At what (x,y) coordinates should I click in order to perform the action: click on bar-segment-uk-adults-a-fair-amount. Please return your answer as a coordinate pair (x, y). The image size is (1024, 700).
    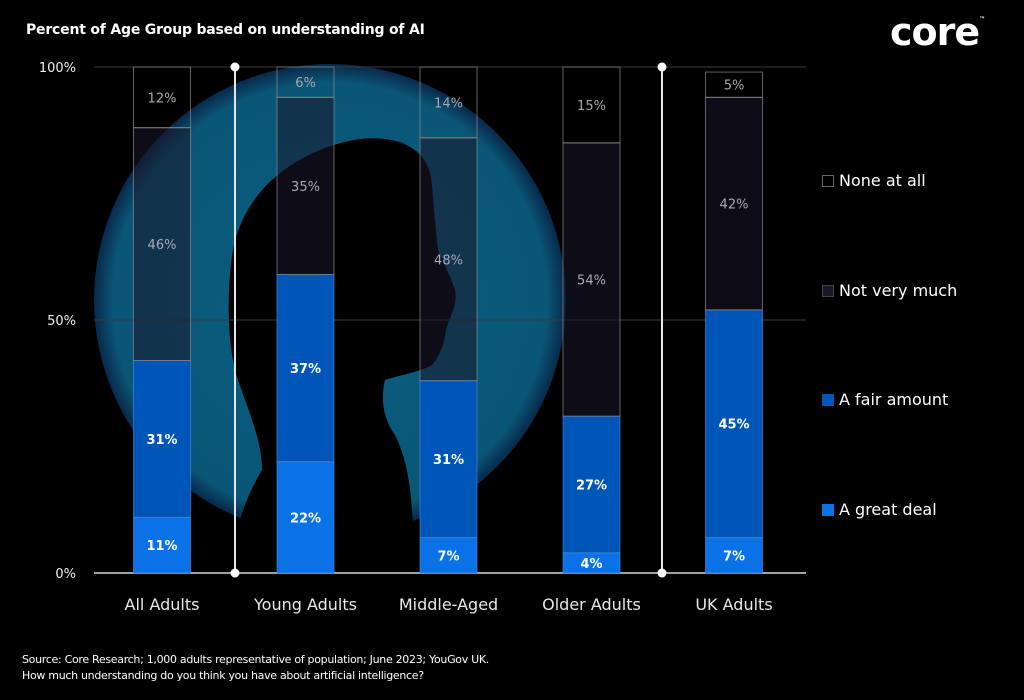
    Looking at the image, I should click on (734, 424).